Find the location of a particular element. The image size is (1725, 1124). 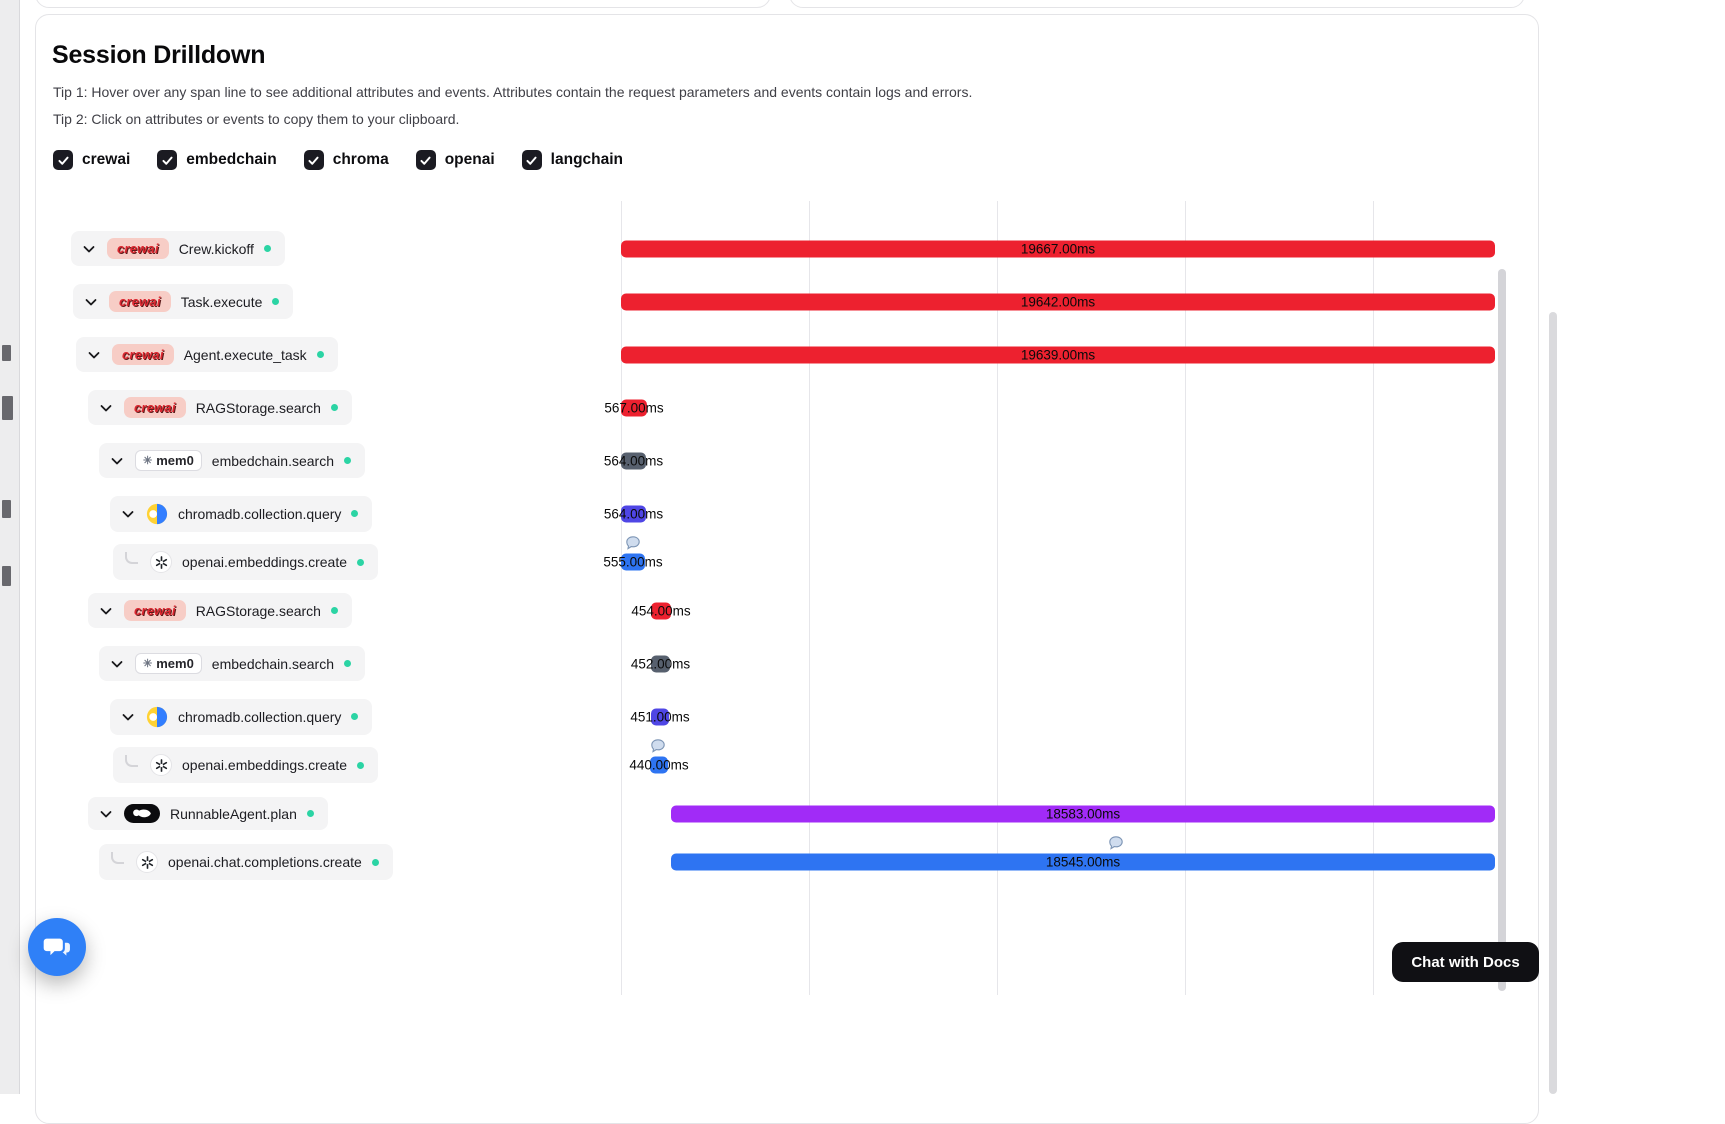

span-row: crewai Task.execute 19642.00ms is located at coordinates (787, 301).